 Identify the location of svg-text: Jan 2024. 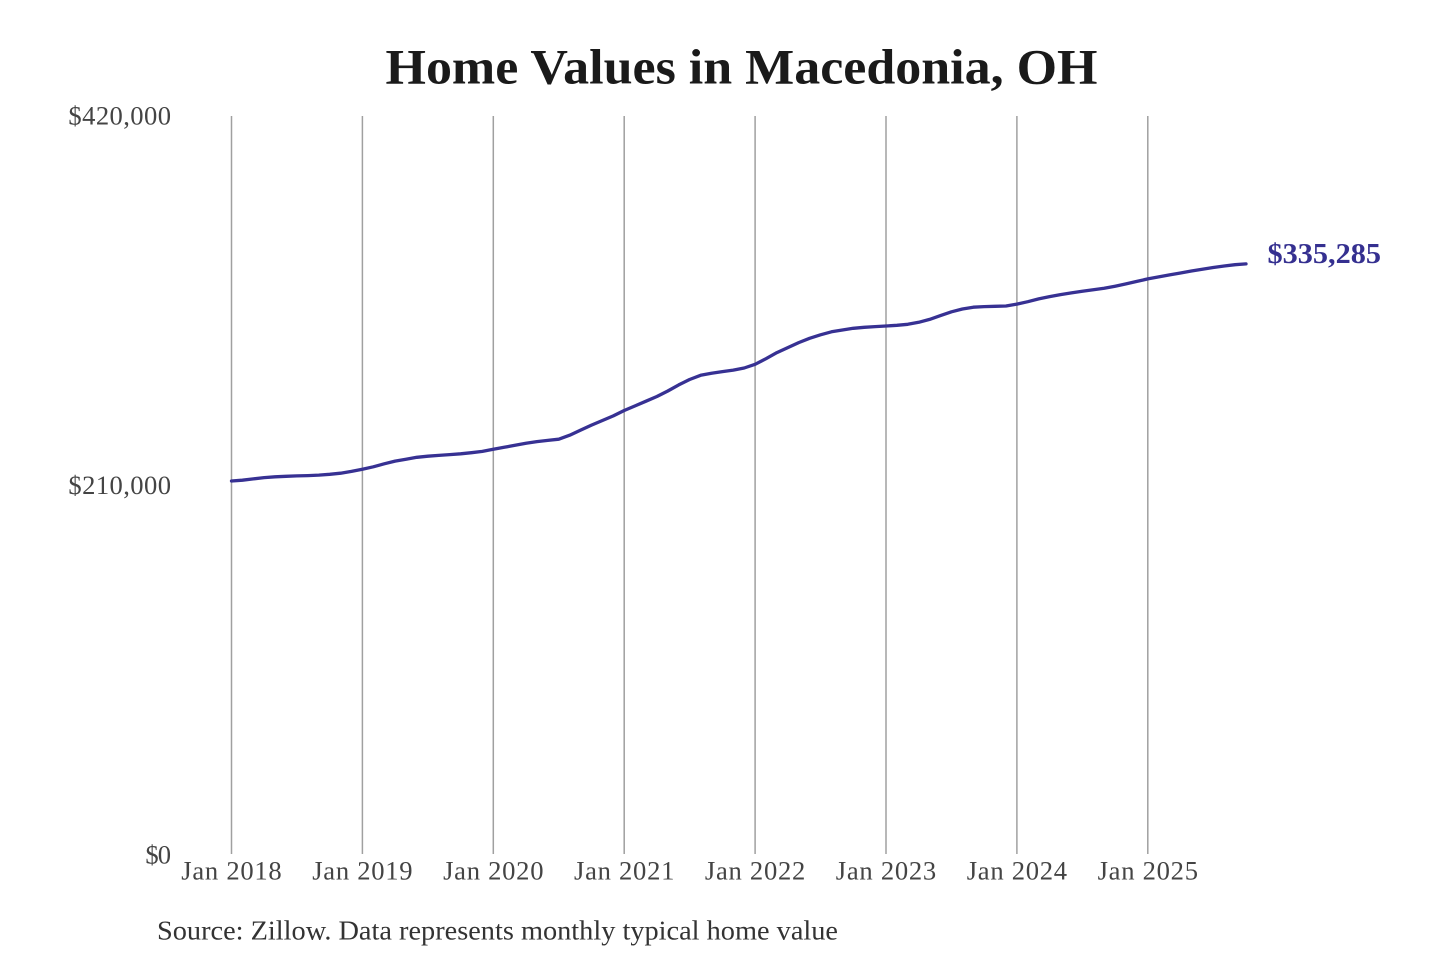
(1017, 870).